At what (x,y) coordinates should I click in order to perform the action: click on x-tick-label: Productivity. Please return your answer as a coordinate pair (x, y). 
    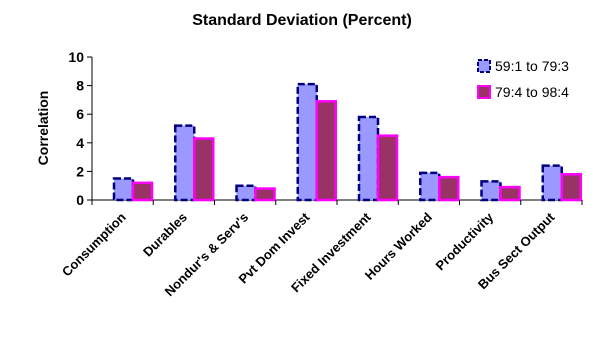
    Looking at the image, I should click on (465, 241).